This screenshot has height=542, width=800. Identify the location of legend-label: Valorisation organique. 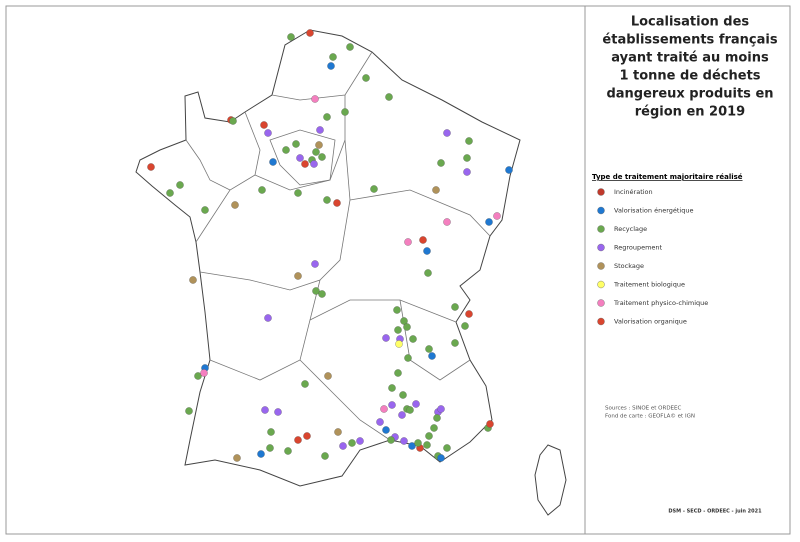
(650, 322).